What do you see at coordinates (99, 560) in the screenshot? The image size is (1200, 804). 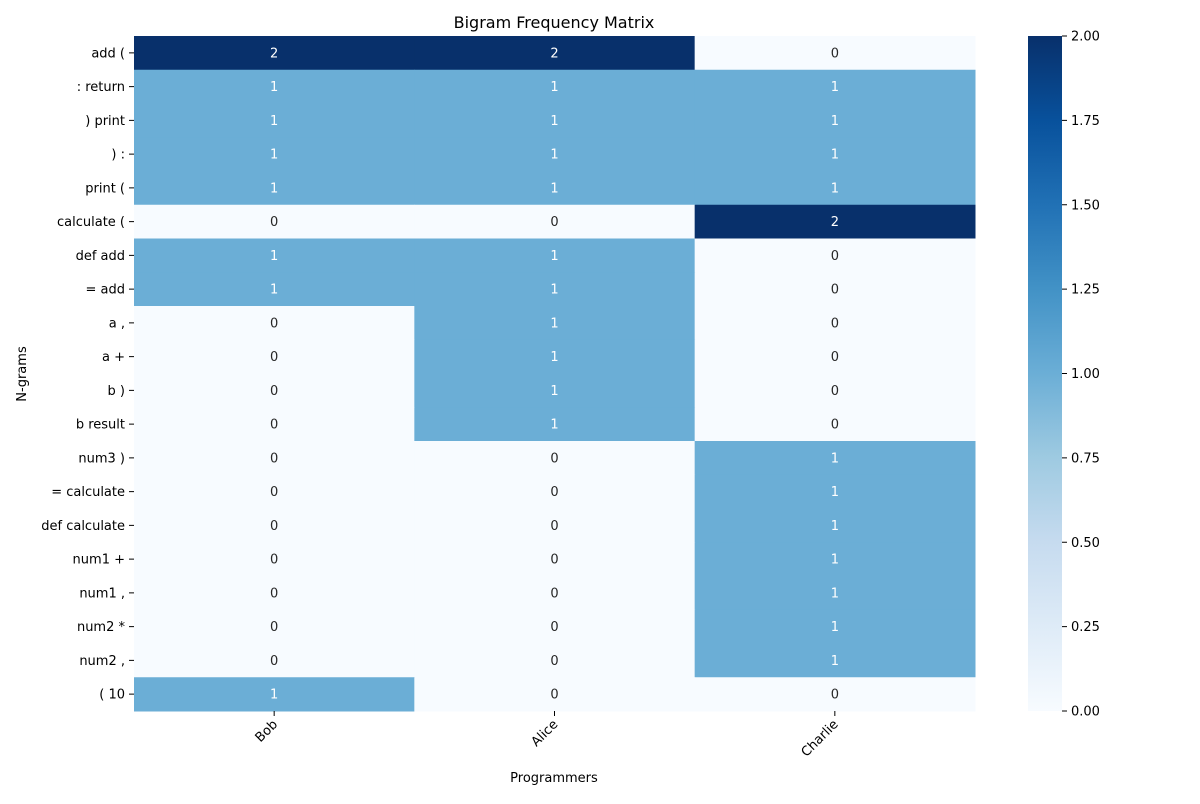 I see `y-tick-label: num1 +` at bounding box center [99, 560].